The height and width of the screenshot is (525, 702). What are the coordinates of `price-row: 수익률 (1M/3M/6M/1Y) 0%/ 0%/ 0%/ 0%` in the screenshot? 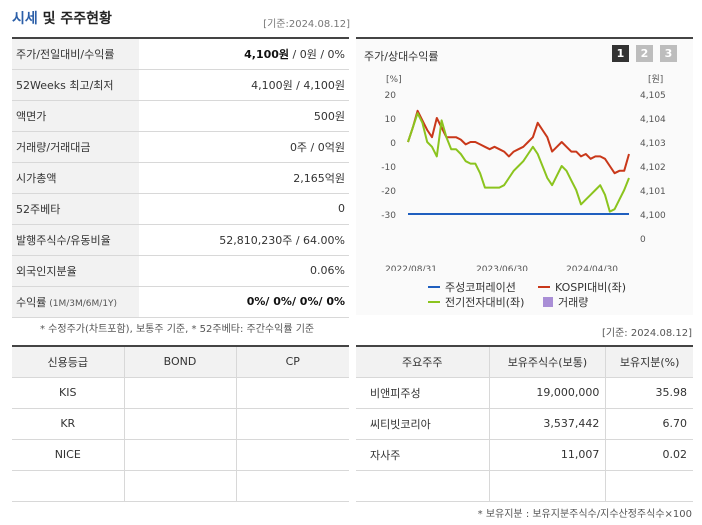 It's located at (180, 302).